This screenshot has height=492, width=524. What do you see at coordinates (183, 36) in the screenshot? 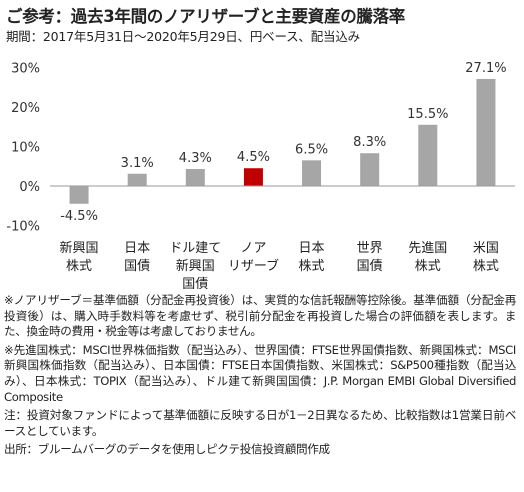
I see `chart-subtitle: 期間：2017年5月31日～2020年5月29日、円ベース、配当込み` at bounding box center [183, 36].